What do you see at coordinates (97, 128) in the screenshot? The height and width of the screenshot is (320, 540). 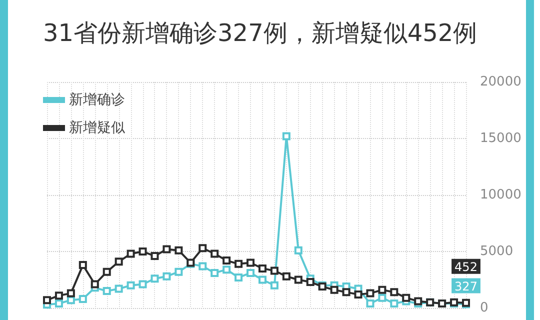 I see `legend-label: 新增疑似` at bounding box center [97, 128].